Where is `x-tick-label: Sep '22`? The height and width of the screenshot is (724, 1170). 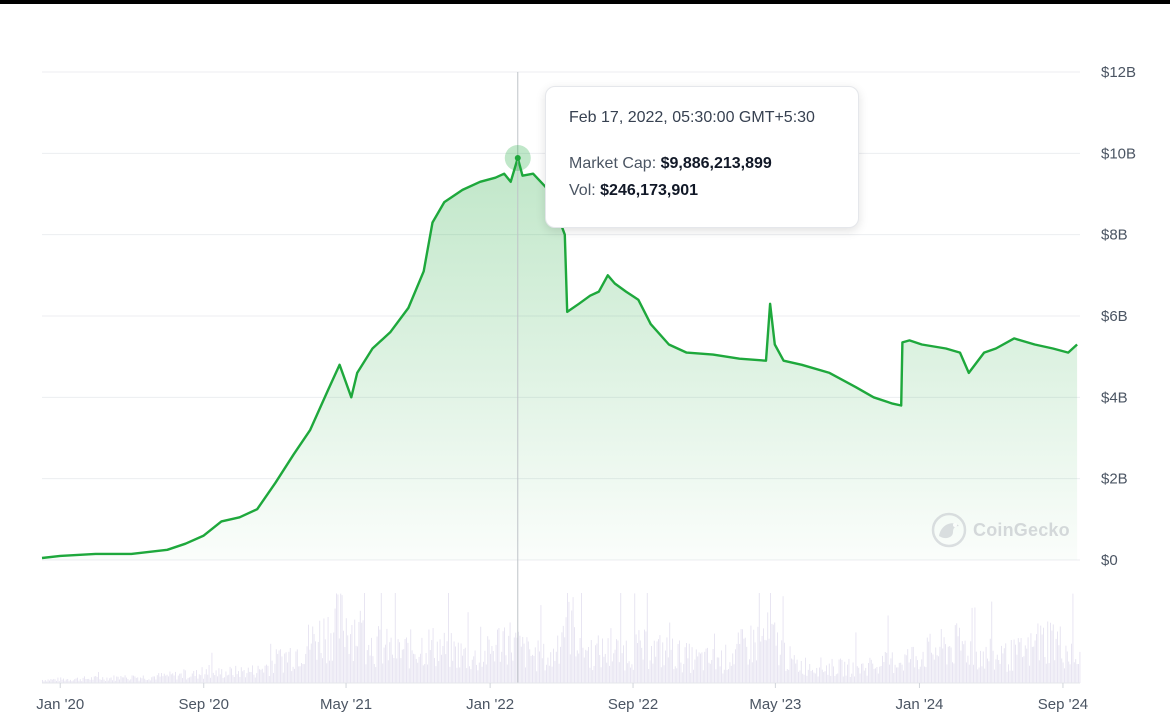
x-tick-label: Sep '22 is located at coordinates (633, 704).